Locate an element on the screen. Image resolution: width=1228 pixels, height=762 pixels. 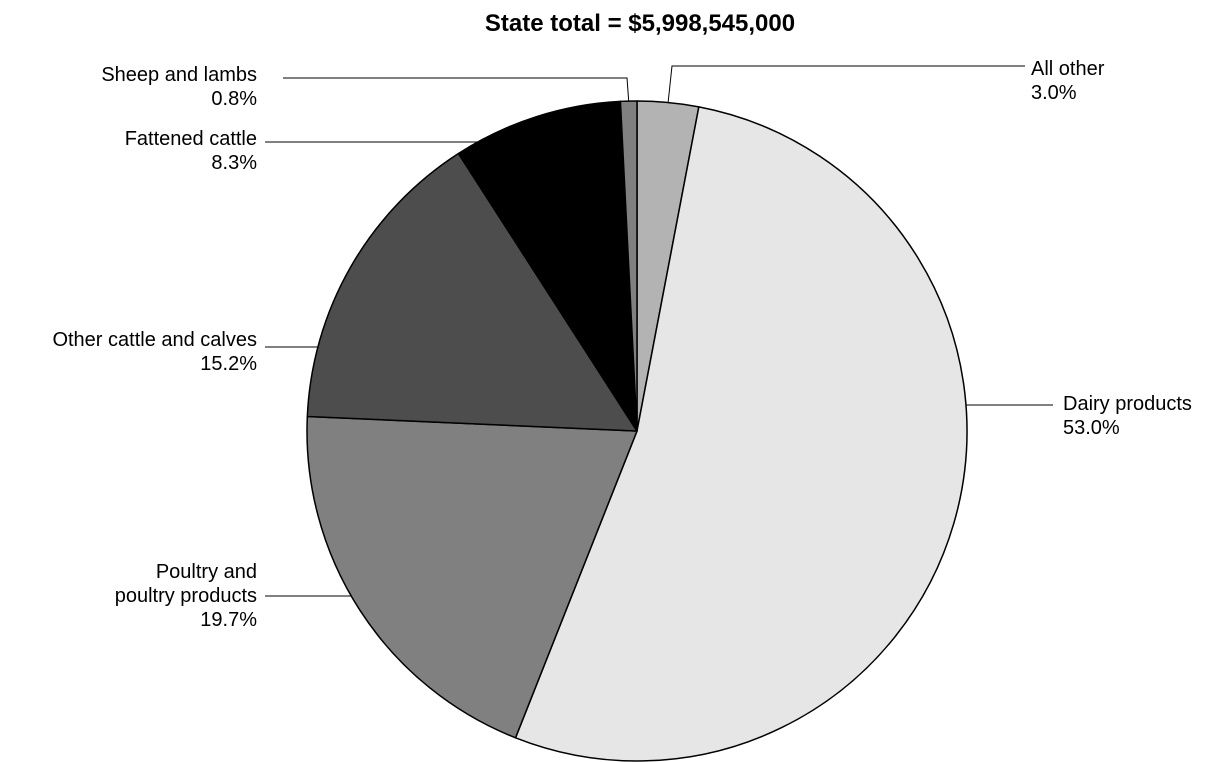
slice-label: Poultry and poultry products 19.7% is located at coordinates (186, 596).